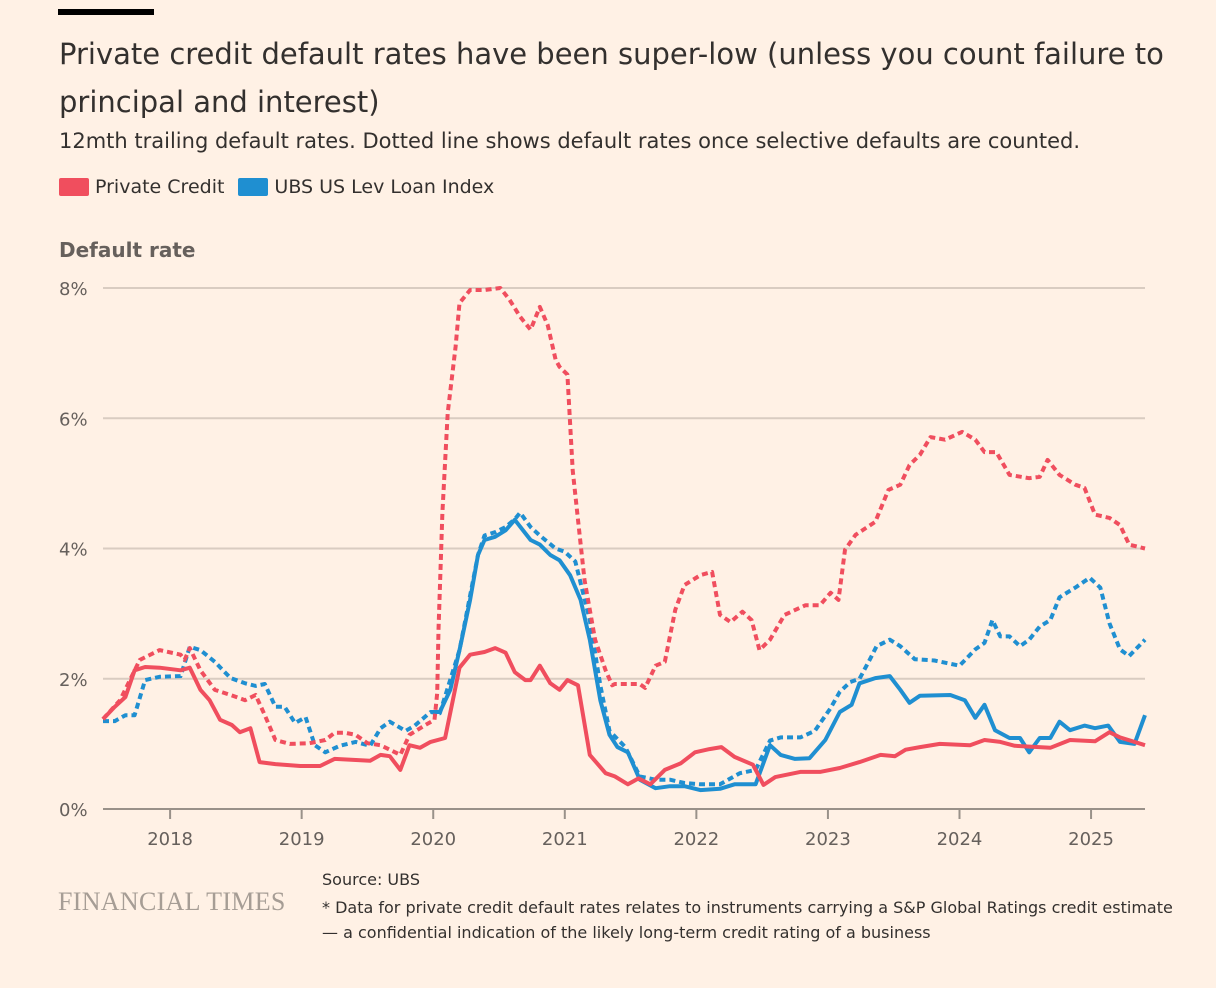  I want to click on y-tick-label: 2%, so click(73, 680).